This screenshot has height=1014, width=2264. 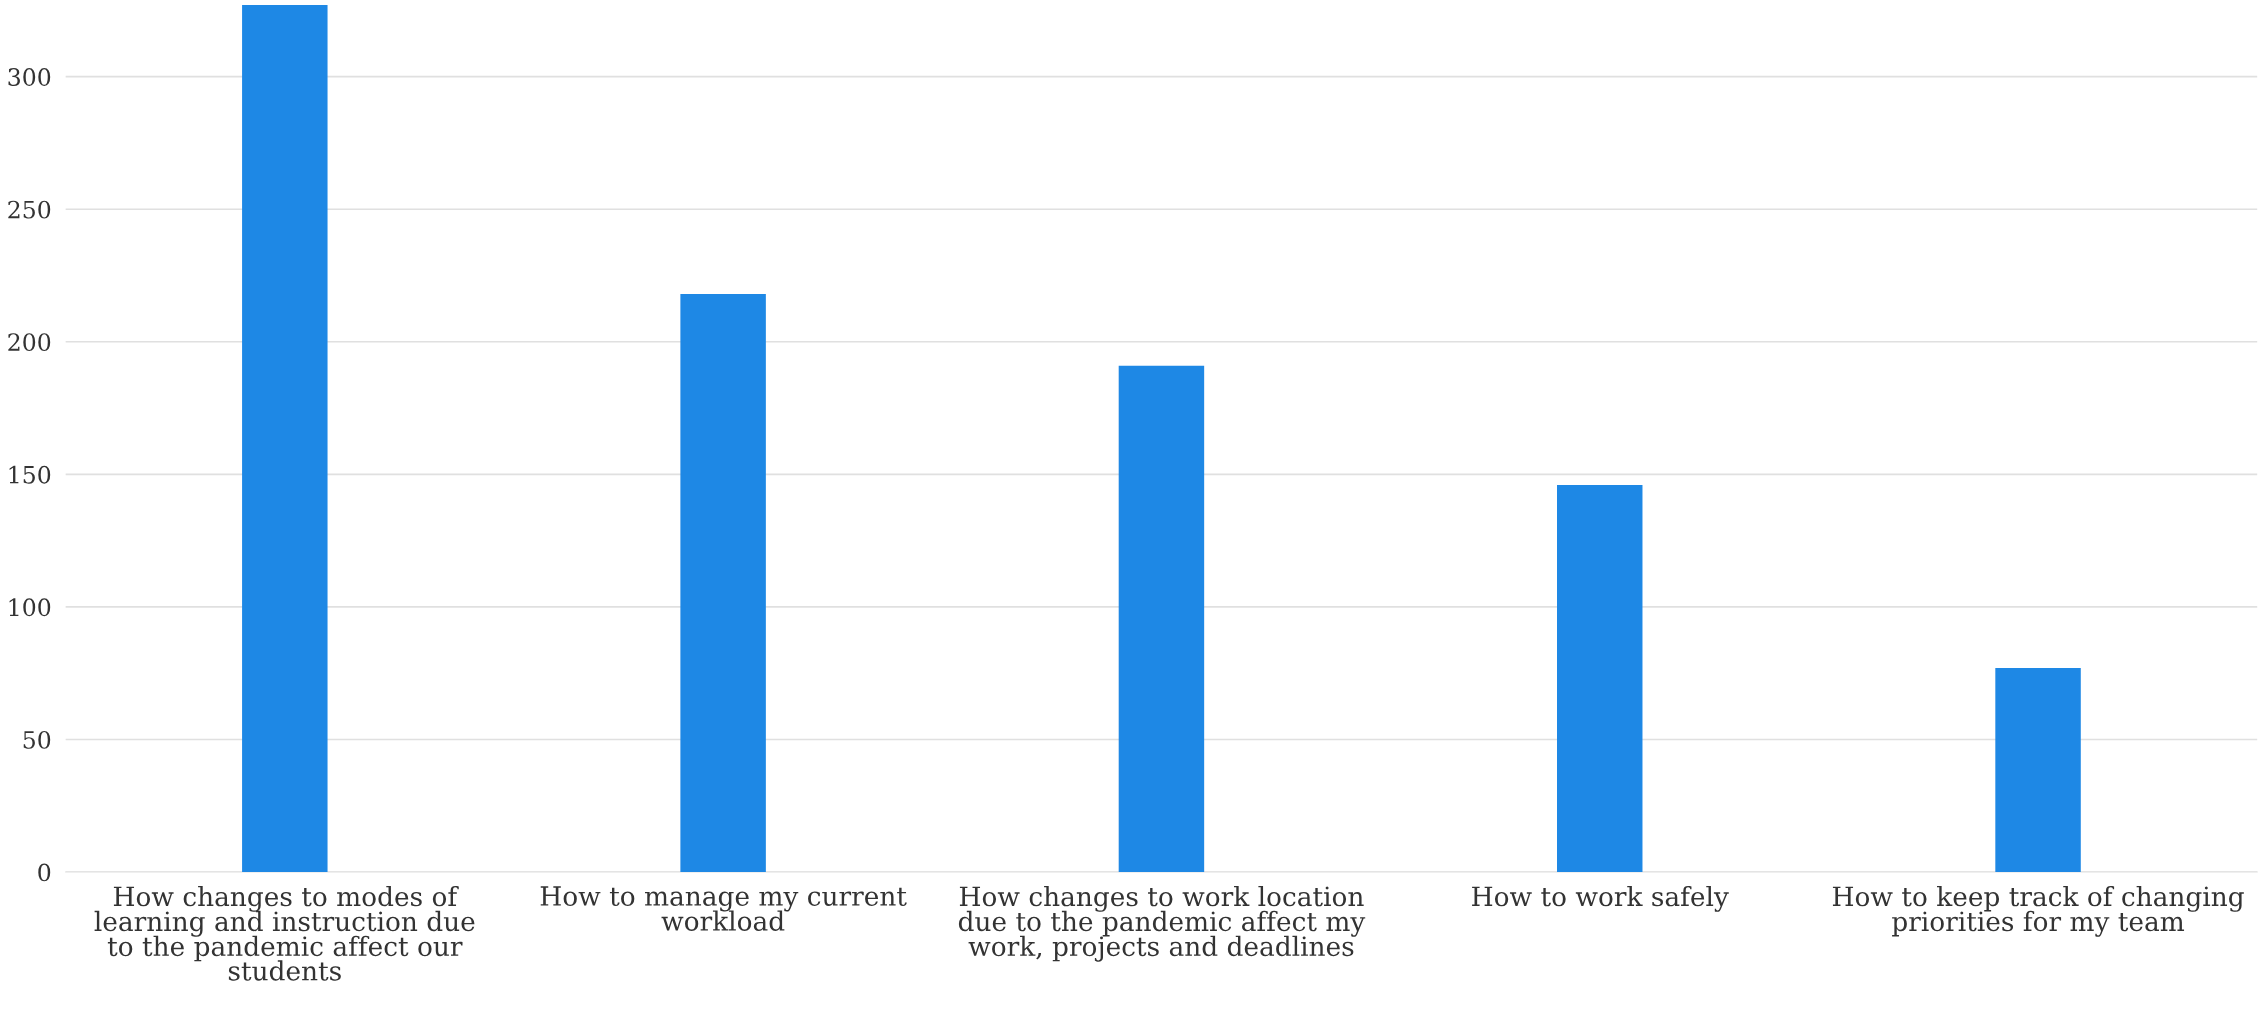 I want to click on y-tick-label: 0, so click(x=44, y=872).